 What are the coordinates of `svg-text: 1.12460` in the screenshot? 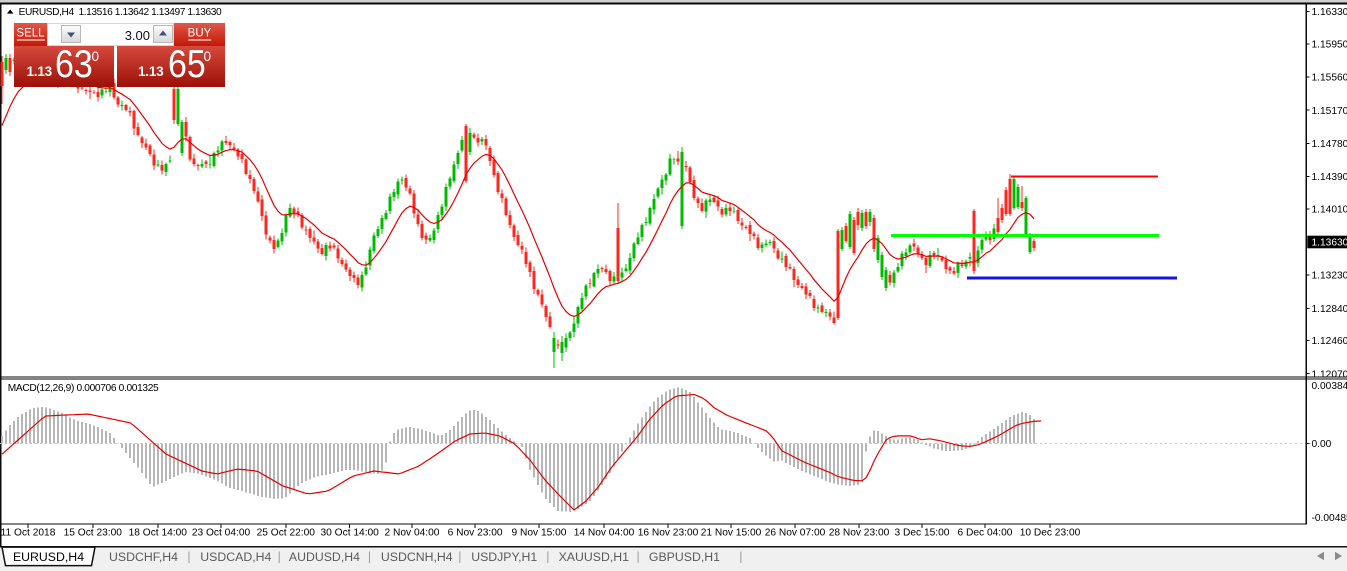 It's located at (1329, 341).